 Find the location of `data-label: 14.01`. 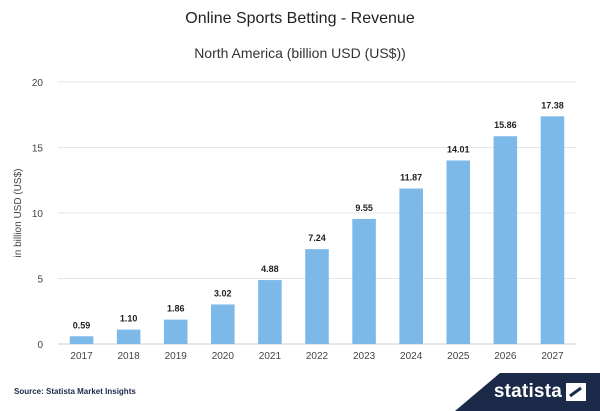

data-label: 14.01 is located at coordinates (458, 149).